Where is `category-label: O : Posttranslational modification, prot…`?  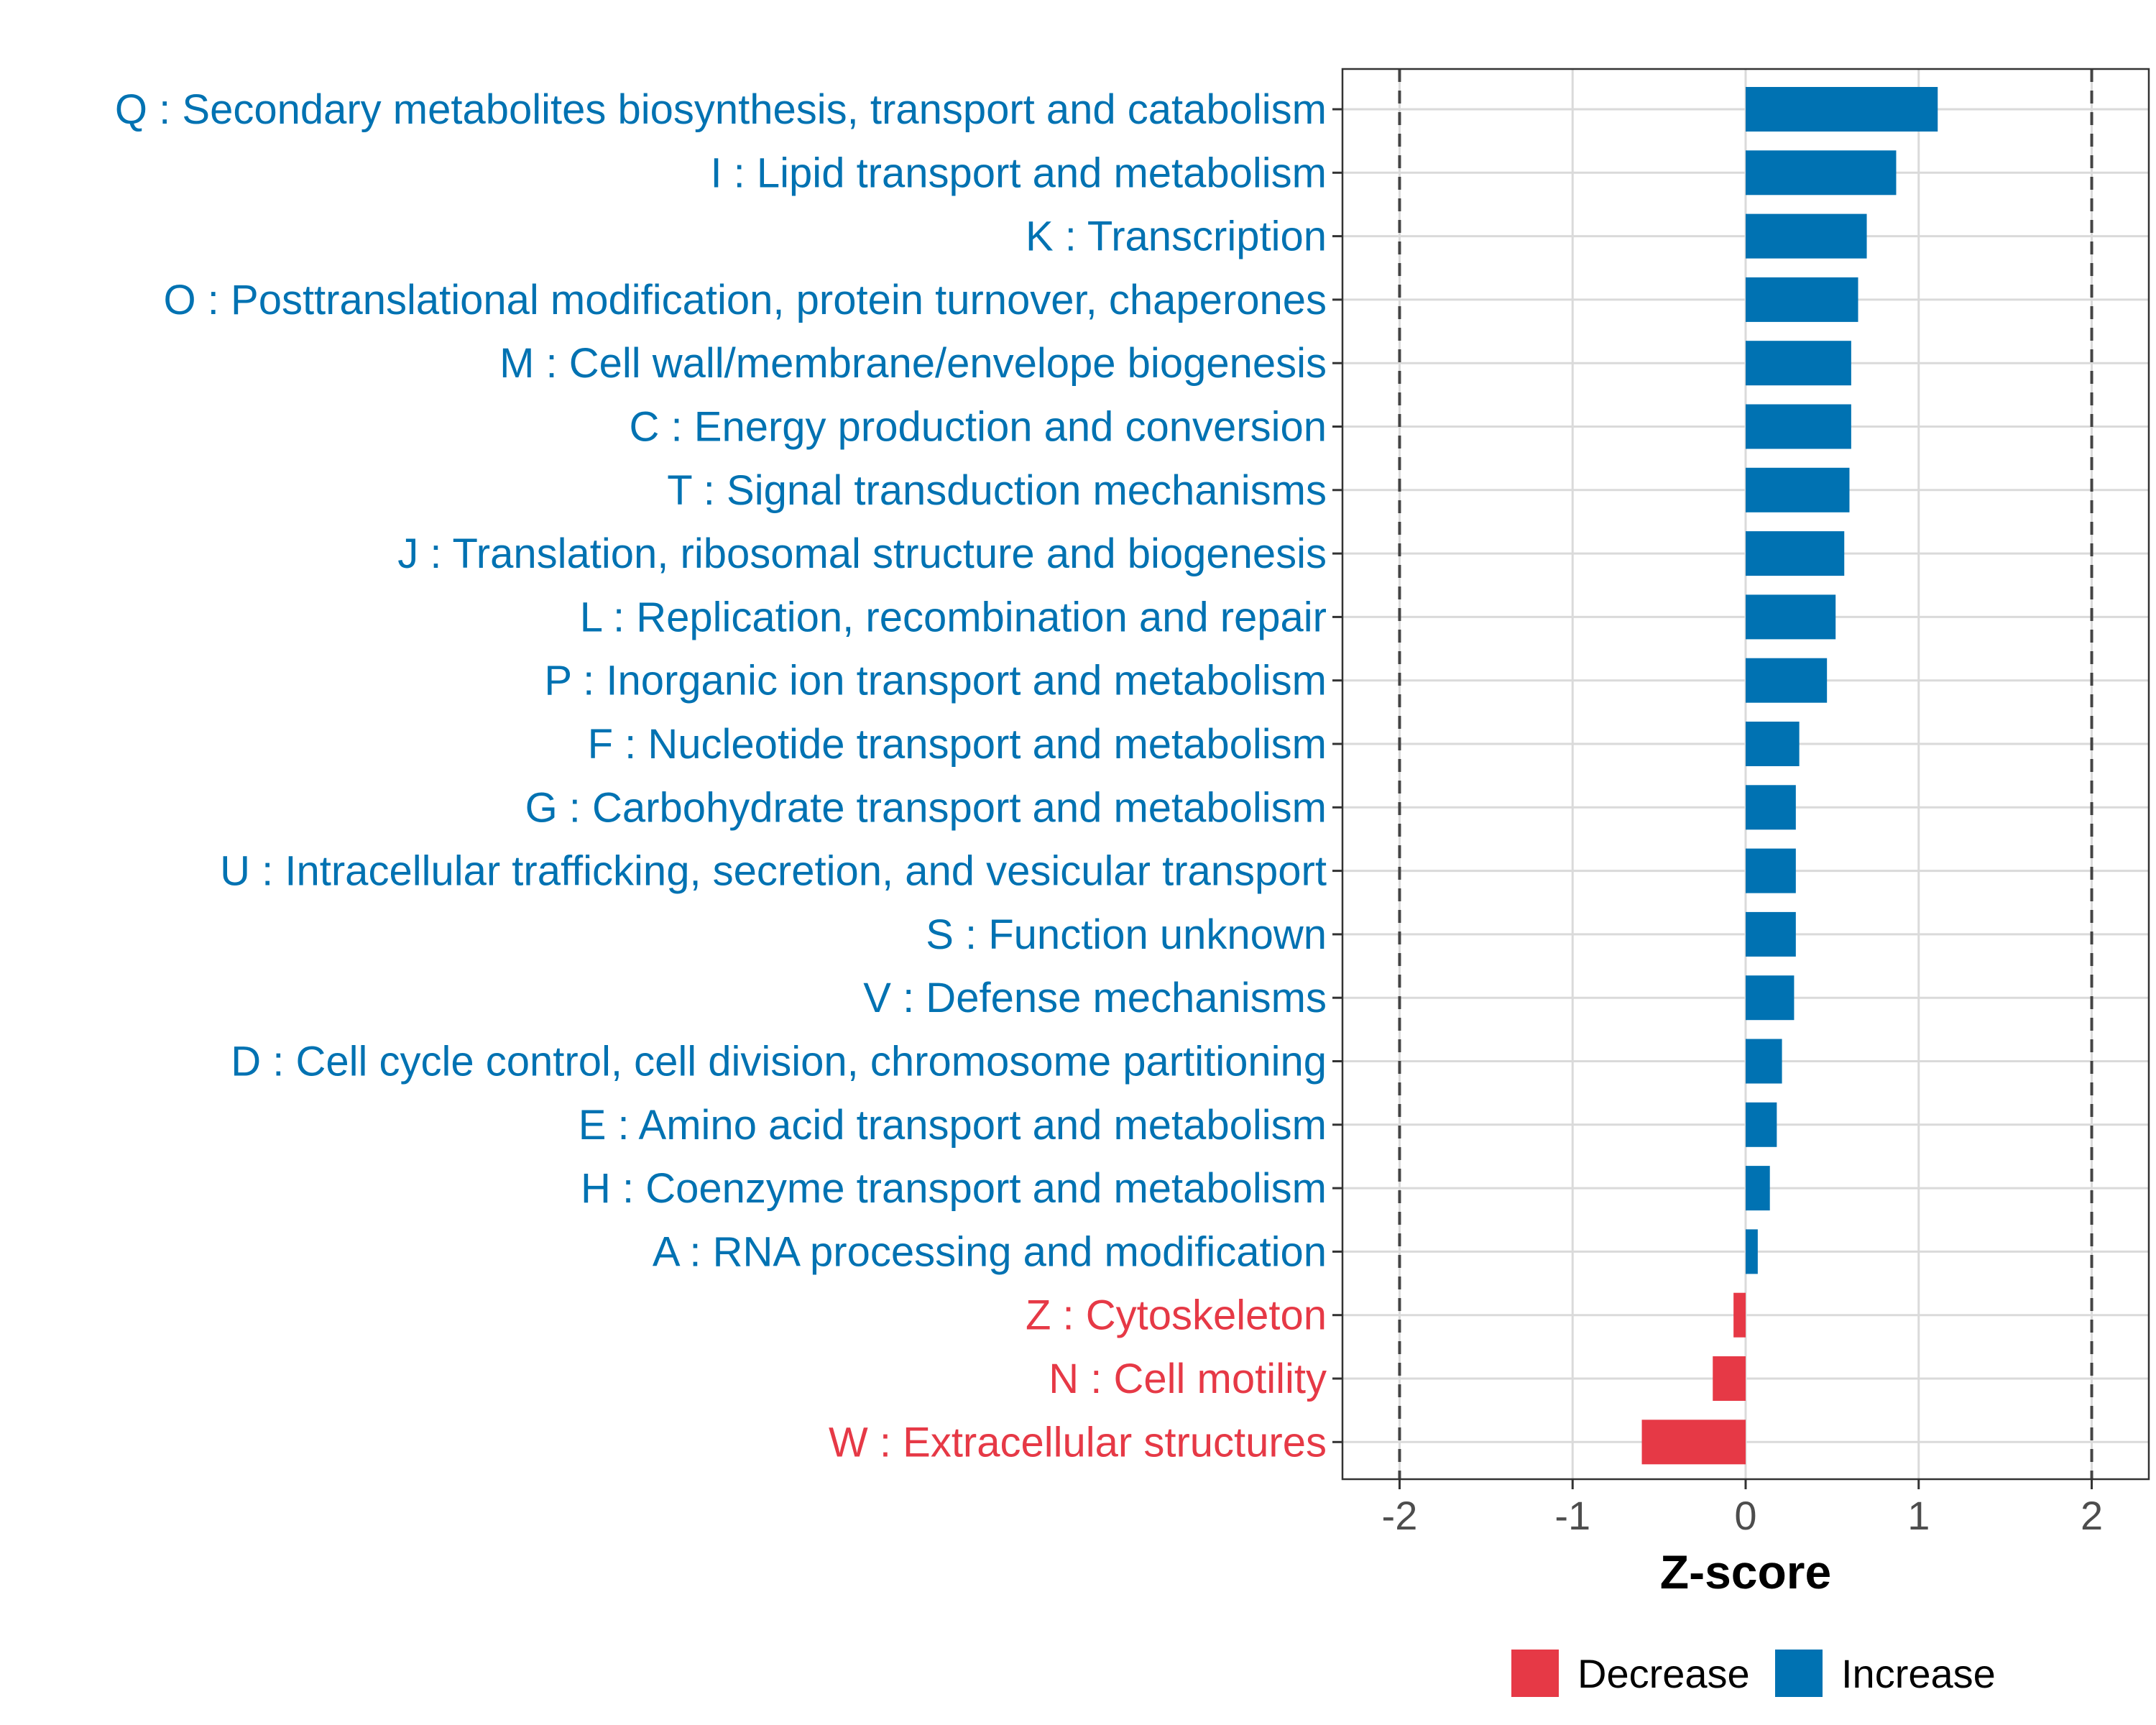 category-label: O : Posttranslational modification, prot… is located at coordinates (745, 300).